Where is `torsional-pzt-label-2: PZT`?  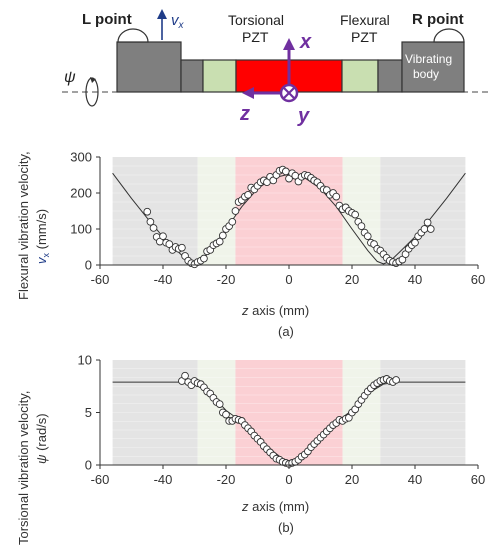
torsional-pzt-label-2: PZT is located at coordinates (255, 37).